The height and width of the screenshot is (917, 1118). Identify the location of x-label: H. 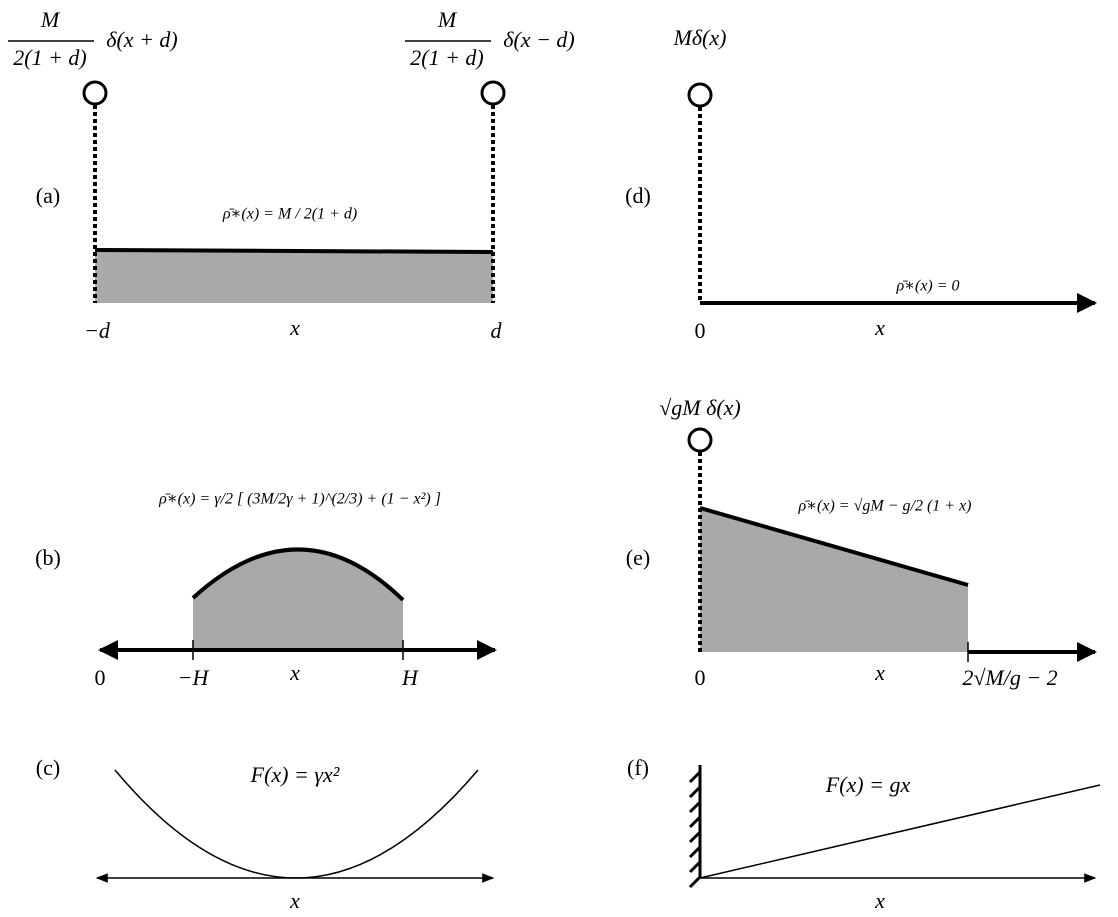
(410, 677).